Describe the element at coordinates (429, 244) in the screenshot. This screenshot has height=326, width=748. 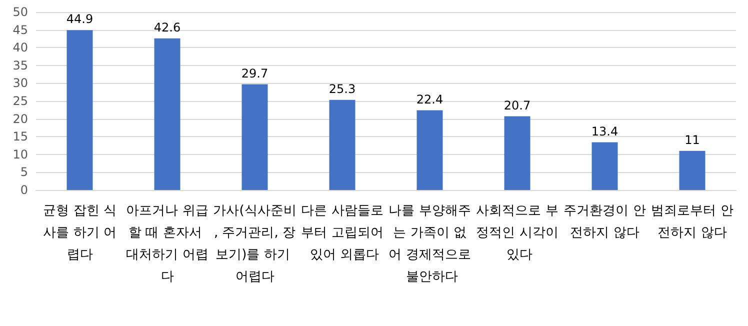
I see `x-tick-label: 나를 부양해주는 가족이 없어 경제적으로 불안하다` at that location.